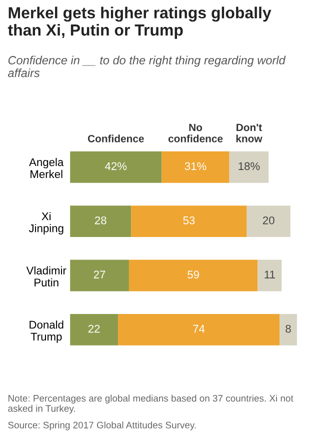 This screenshot has width=310, height=446. I want to click on data-label: 8, so click(288, 328).